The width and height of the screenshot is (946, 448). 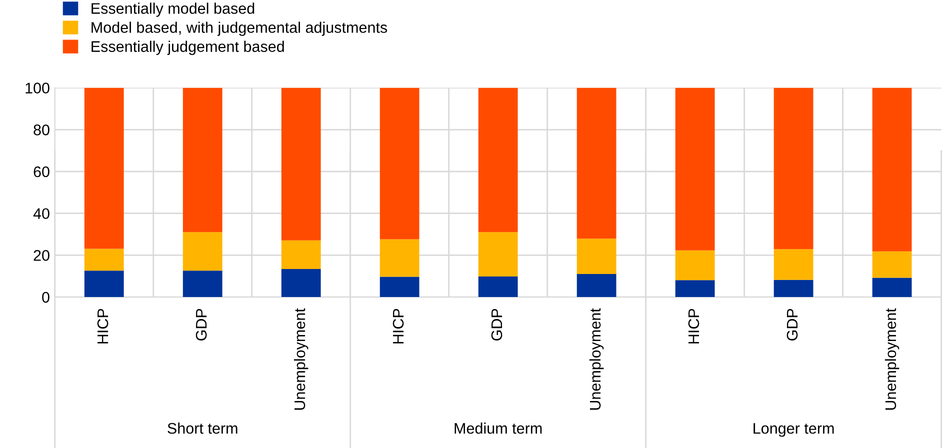 What do you see at coordinates (498, 428) in the screenshot?
I see `text: Medium term` at bounding box center [498, 428].